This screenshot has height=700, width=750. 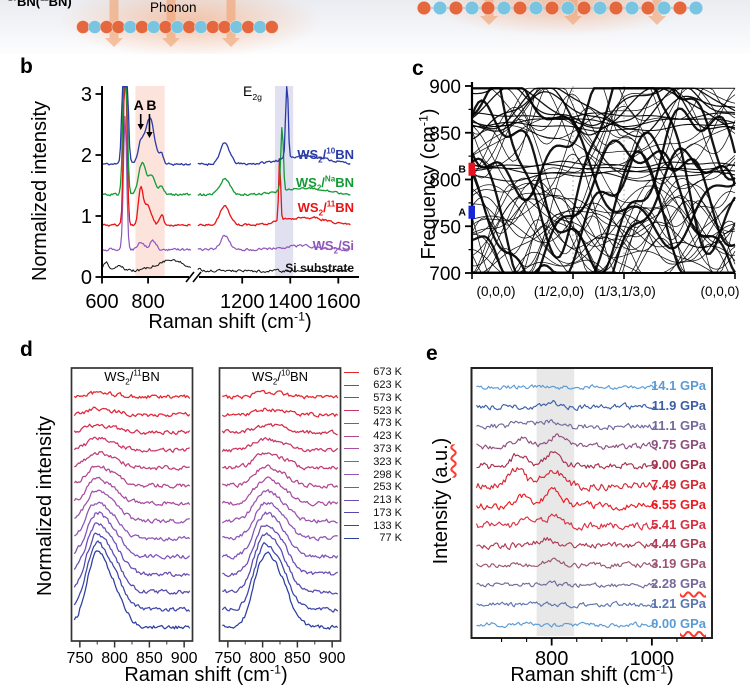 I want to click on legend-item: 423 K, so click(x=386, y=436).